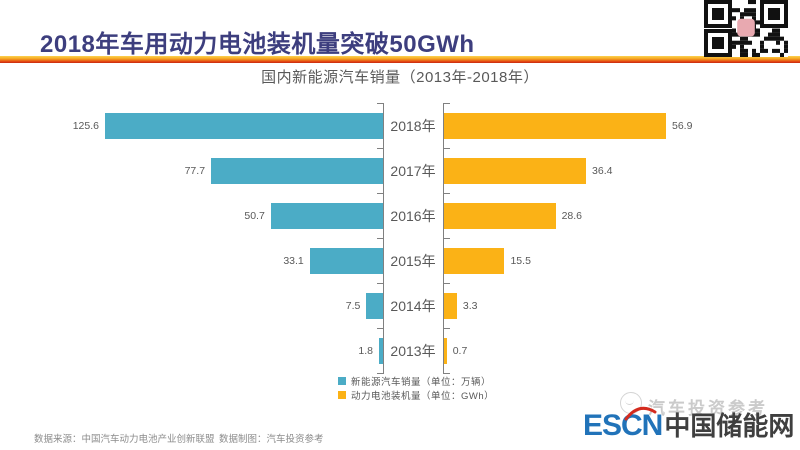 Image resolution: width=800 pixels, height=450 pixels. What do you see at coordinates (413, 260) in the screenshot?
I see `year-label: 2015年` at bounding box center [413, 260].